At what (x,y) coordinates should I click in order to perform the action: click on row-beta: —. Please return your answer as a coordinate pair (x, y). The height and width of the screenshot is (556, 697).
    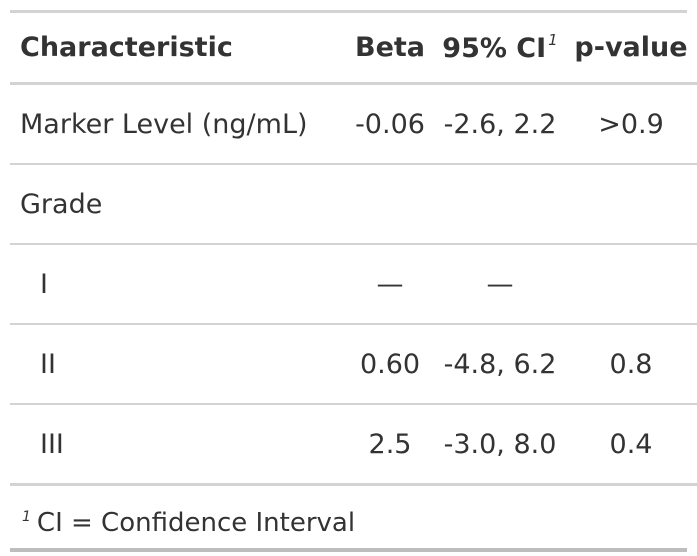
    Looking at the image, I should click on (390, 284).